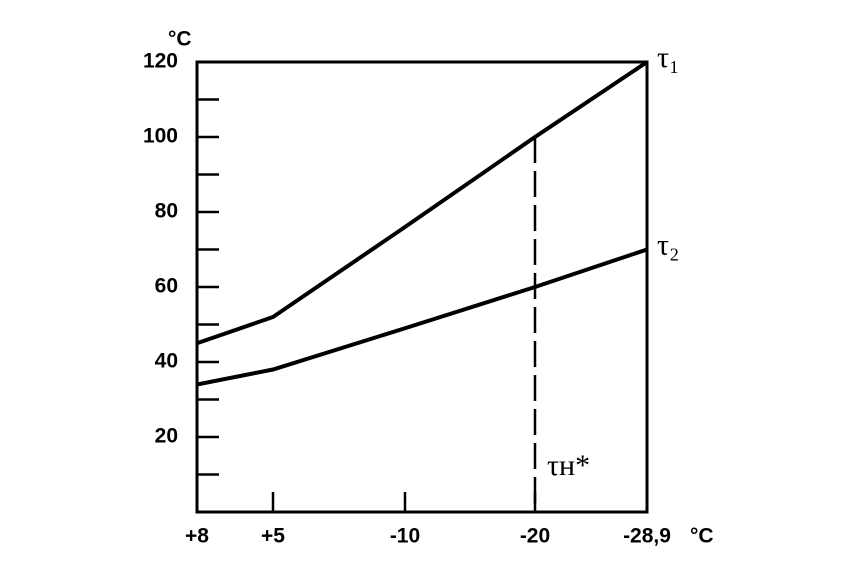  I want to click on x-tick-label: -10, so click(405, 536).